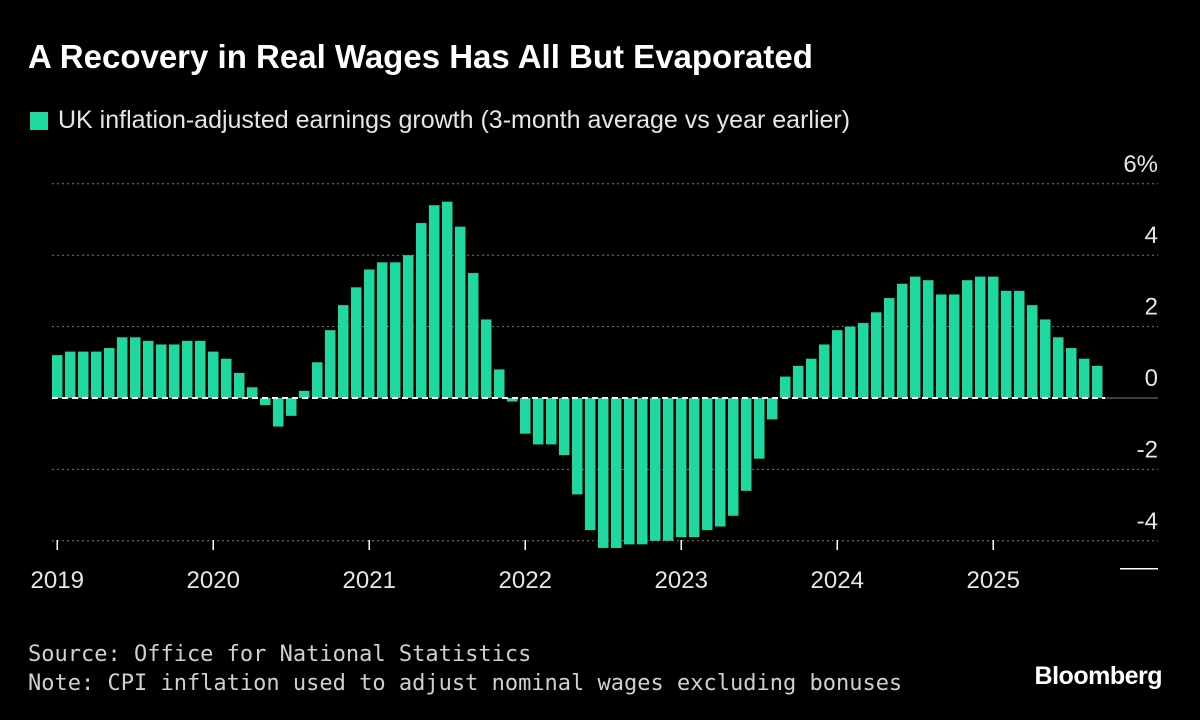 This screenshot has width=1200, height=720. I want to click on y-tick-label: 6%, so click(1140, 164).